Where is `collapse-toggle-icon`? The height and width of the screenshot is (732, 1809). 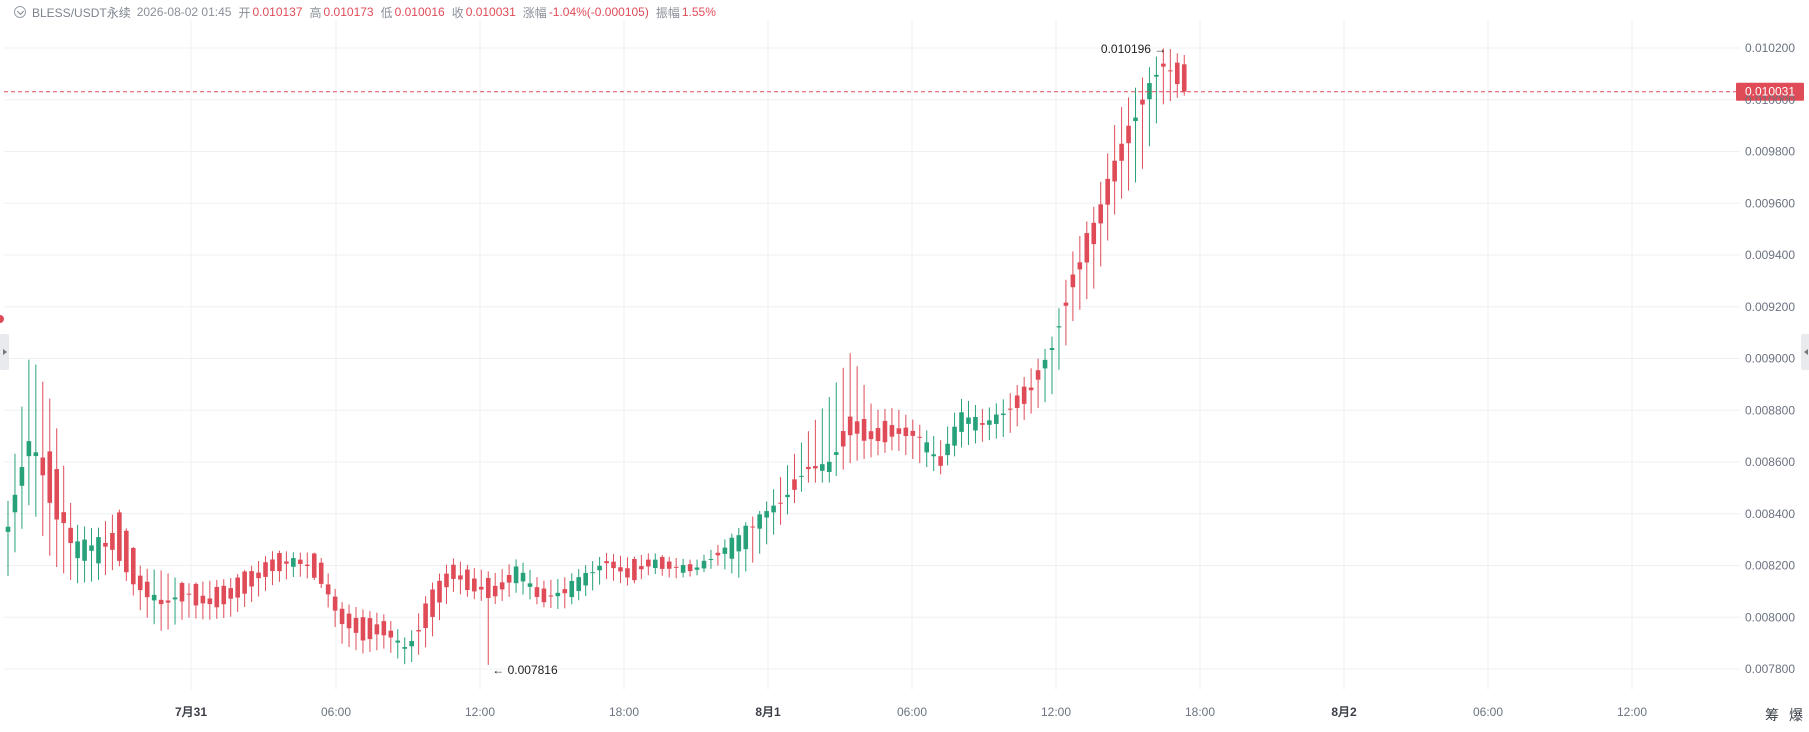
collapse-toggle-icon is located at coordinates (20, 12).